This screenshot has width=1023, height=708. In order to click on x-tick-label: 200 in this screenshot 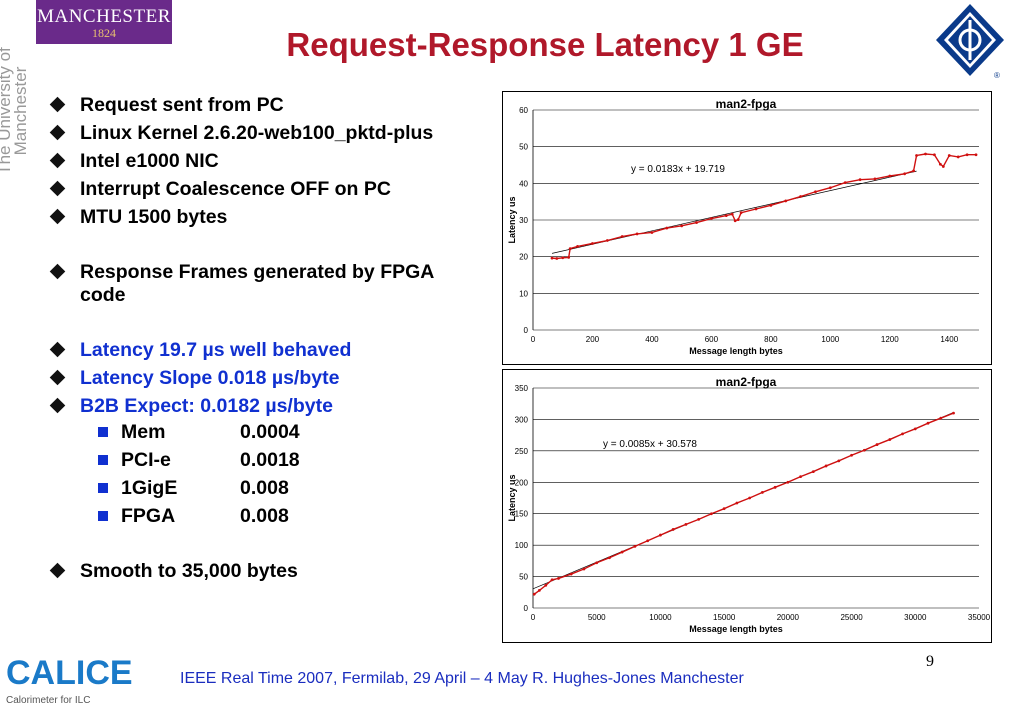, I will do `click(593, 339)`.